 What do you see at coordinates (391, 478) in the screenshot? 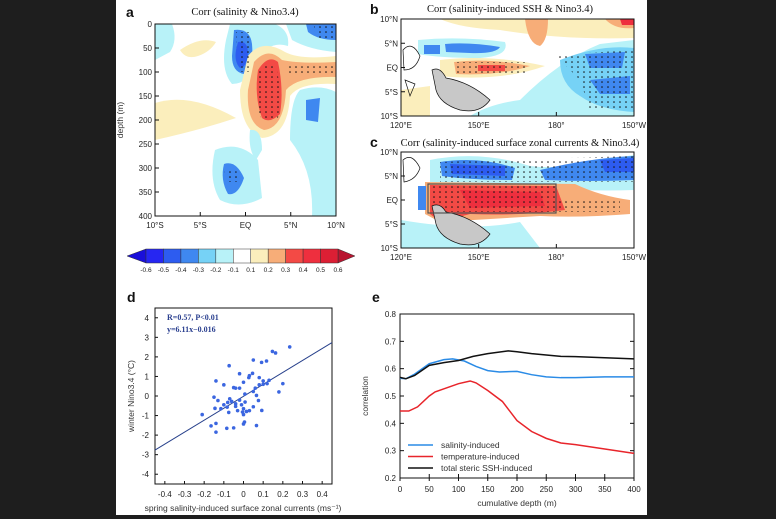
I see `panel-e-y-tick-label: 0.2` at bounding box center [391, 478].